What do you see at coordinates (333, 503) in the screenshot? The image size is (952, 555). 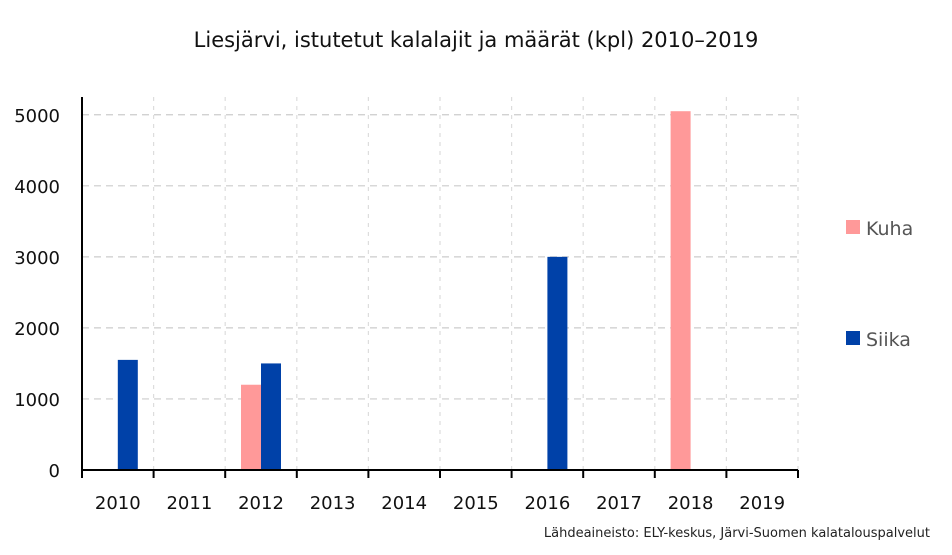 I see `x-tick-label: 2013` at bounding box center [333, 503].